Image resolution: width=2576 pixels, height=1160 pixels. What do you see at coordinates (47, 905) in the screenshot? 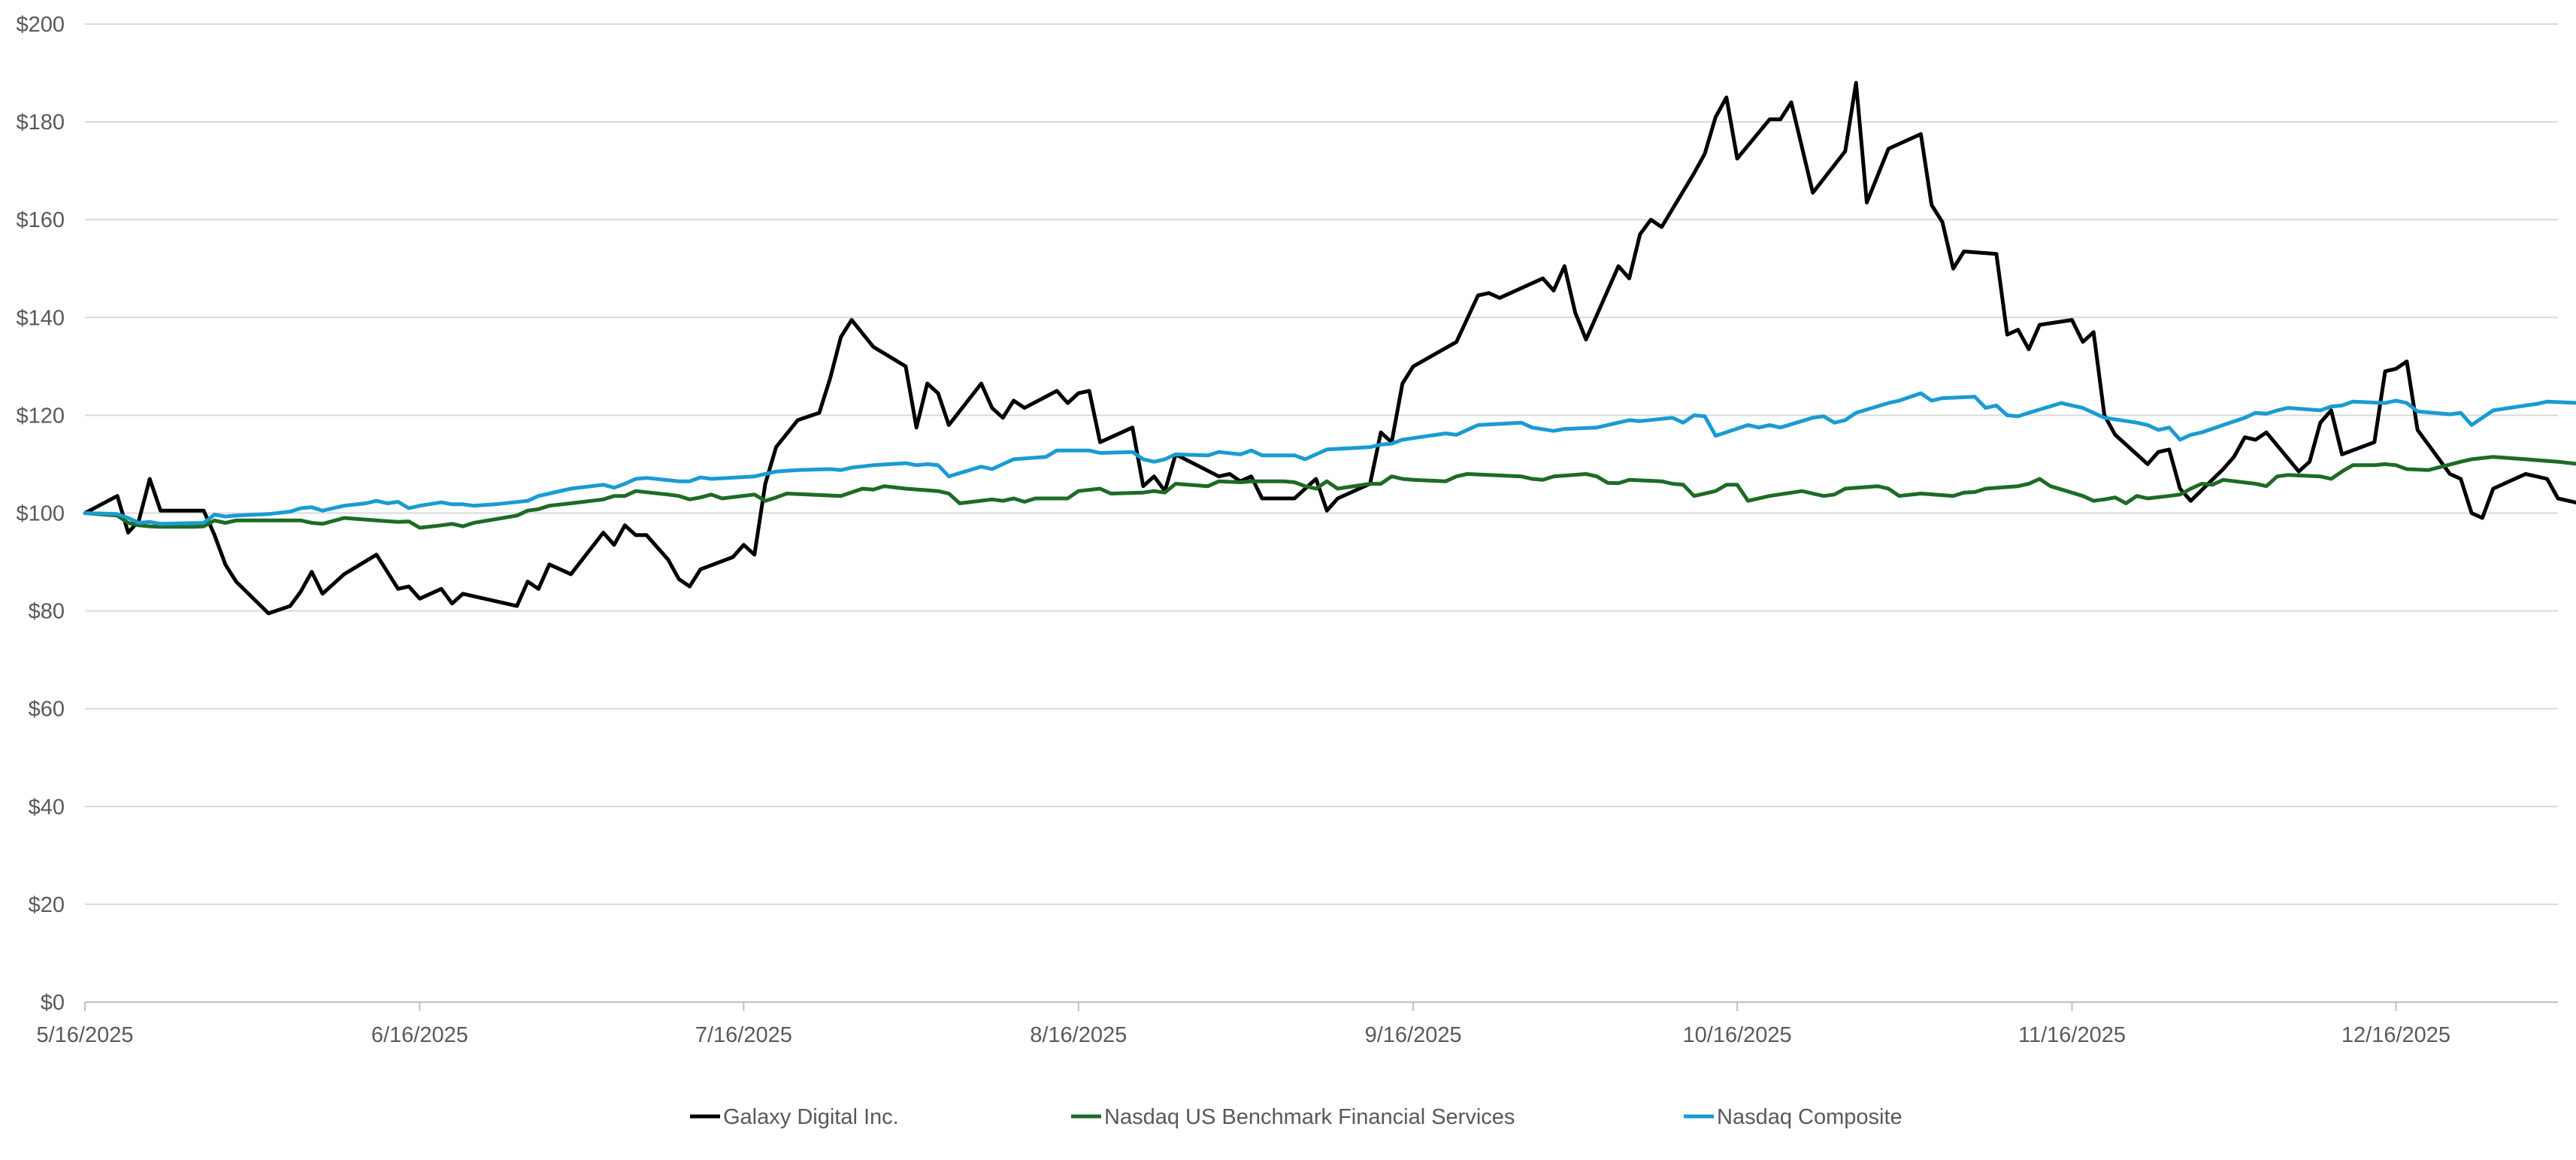
I see `y-tick-label: $20` at bounding box center [47, 905].